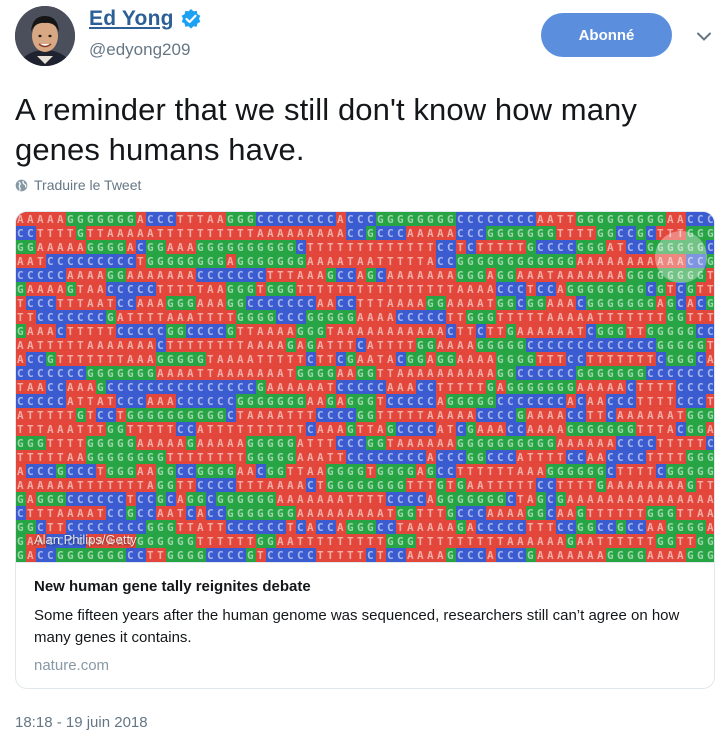  I want to click on translate-tweet-link: Traduire le Tweet, so click(78, 185).